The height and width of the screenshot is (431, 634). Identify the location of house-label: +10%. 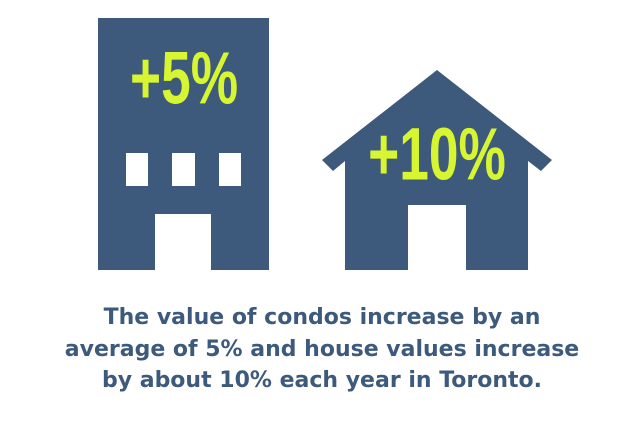
(437, 154).